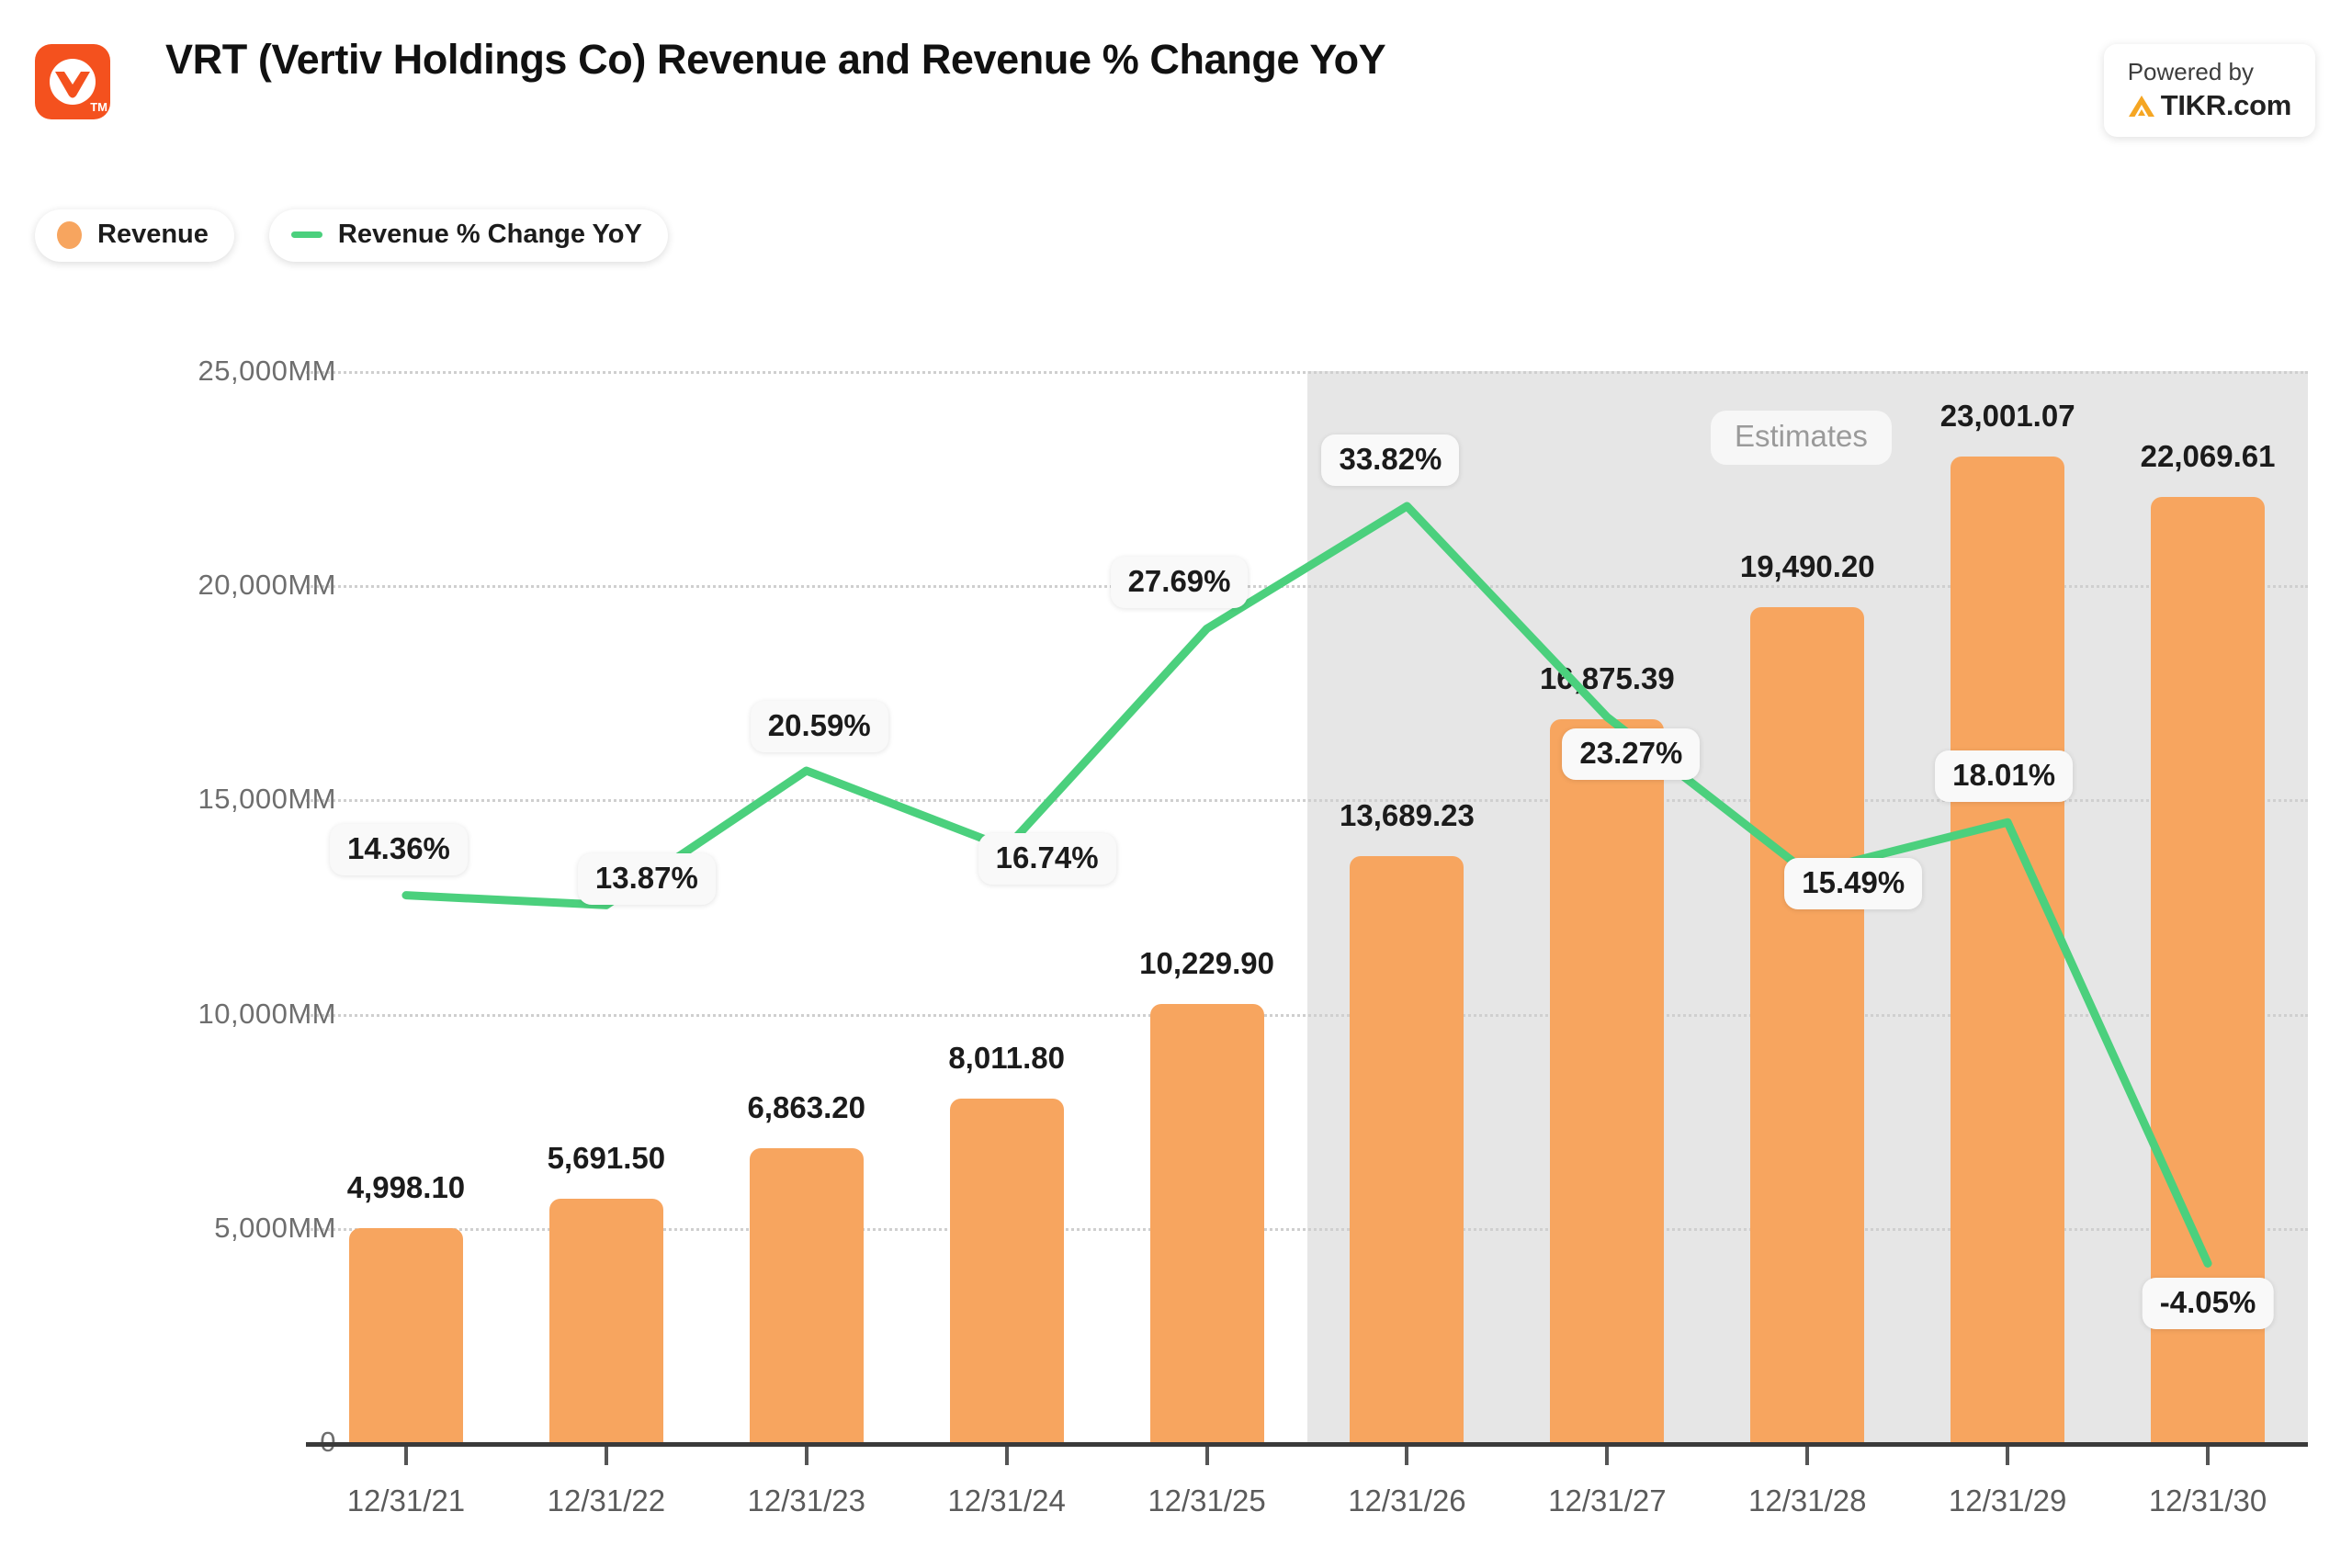  Describe the element at coordinates (1407, 1500) in the screenshot. I see `x-axis-tick-label: 12/31/26` at that location.